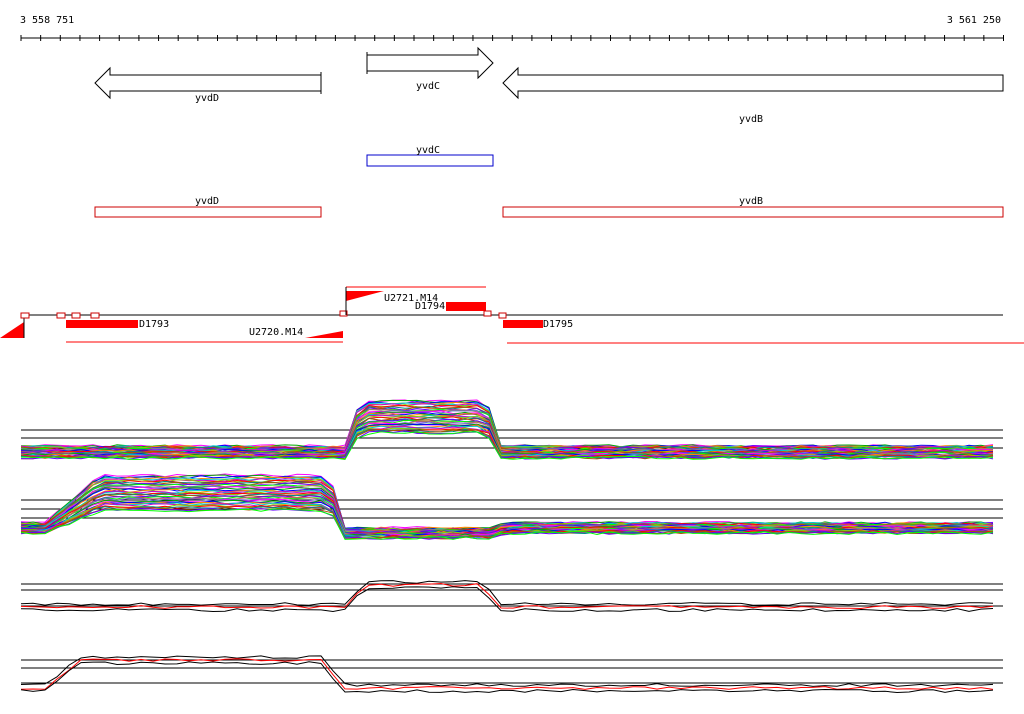 The height and width of the screenshot is (714, 1024). What do you see at coordinates (276, 332) in the screenshot?
I see `feature-label: U2720.M14` at bounding box center [276, 332].